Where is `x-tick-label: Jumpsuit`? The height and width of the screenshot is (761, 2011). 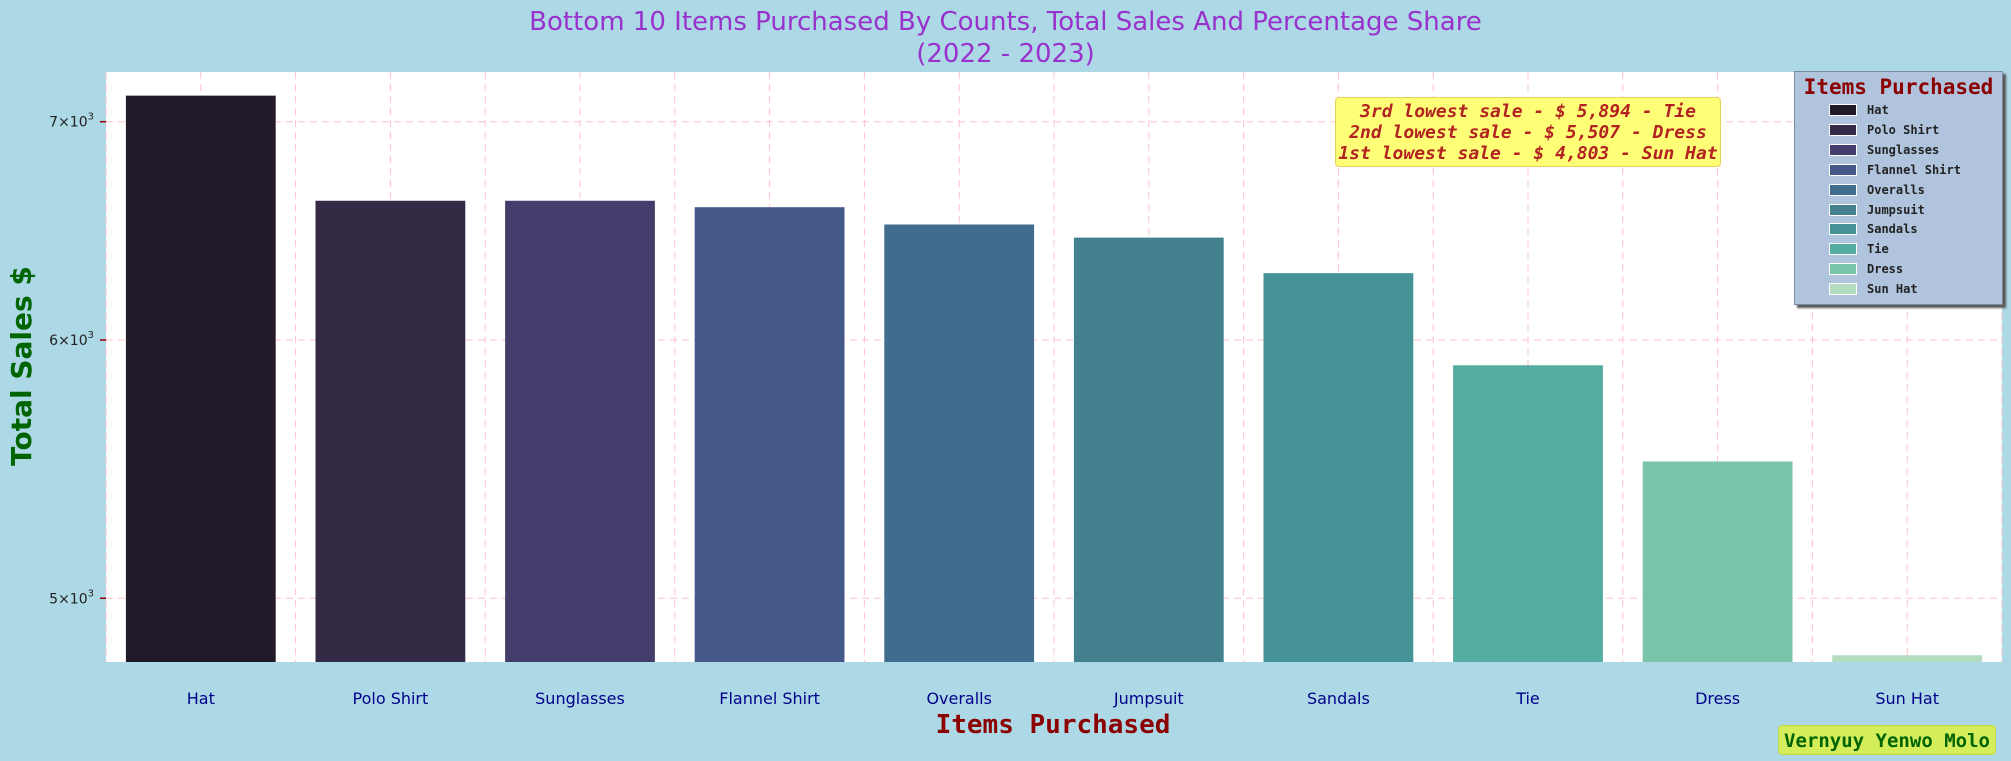
x-tick-label: Jumpsuit is located at coordinates (1148, 698).